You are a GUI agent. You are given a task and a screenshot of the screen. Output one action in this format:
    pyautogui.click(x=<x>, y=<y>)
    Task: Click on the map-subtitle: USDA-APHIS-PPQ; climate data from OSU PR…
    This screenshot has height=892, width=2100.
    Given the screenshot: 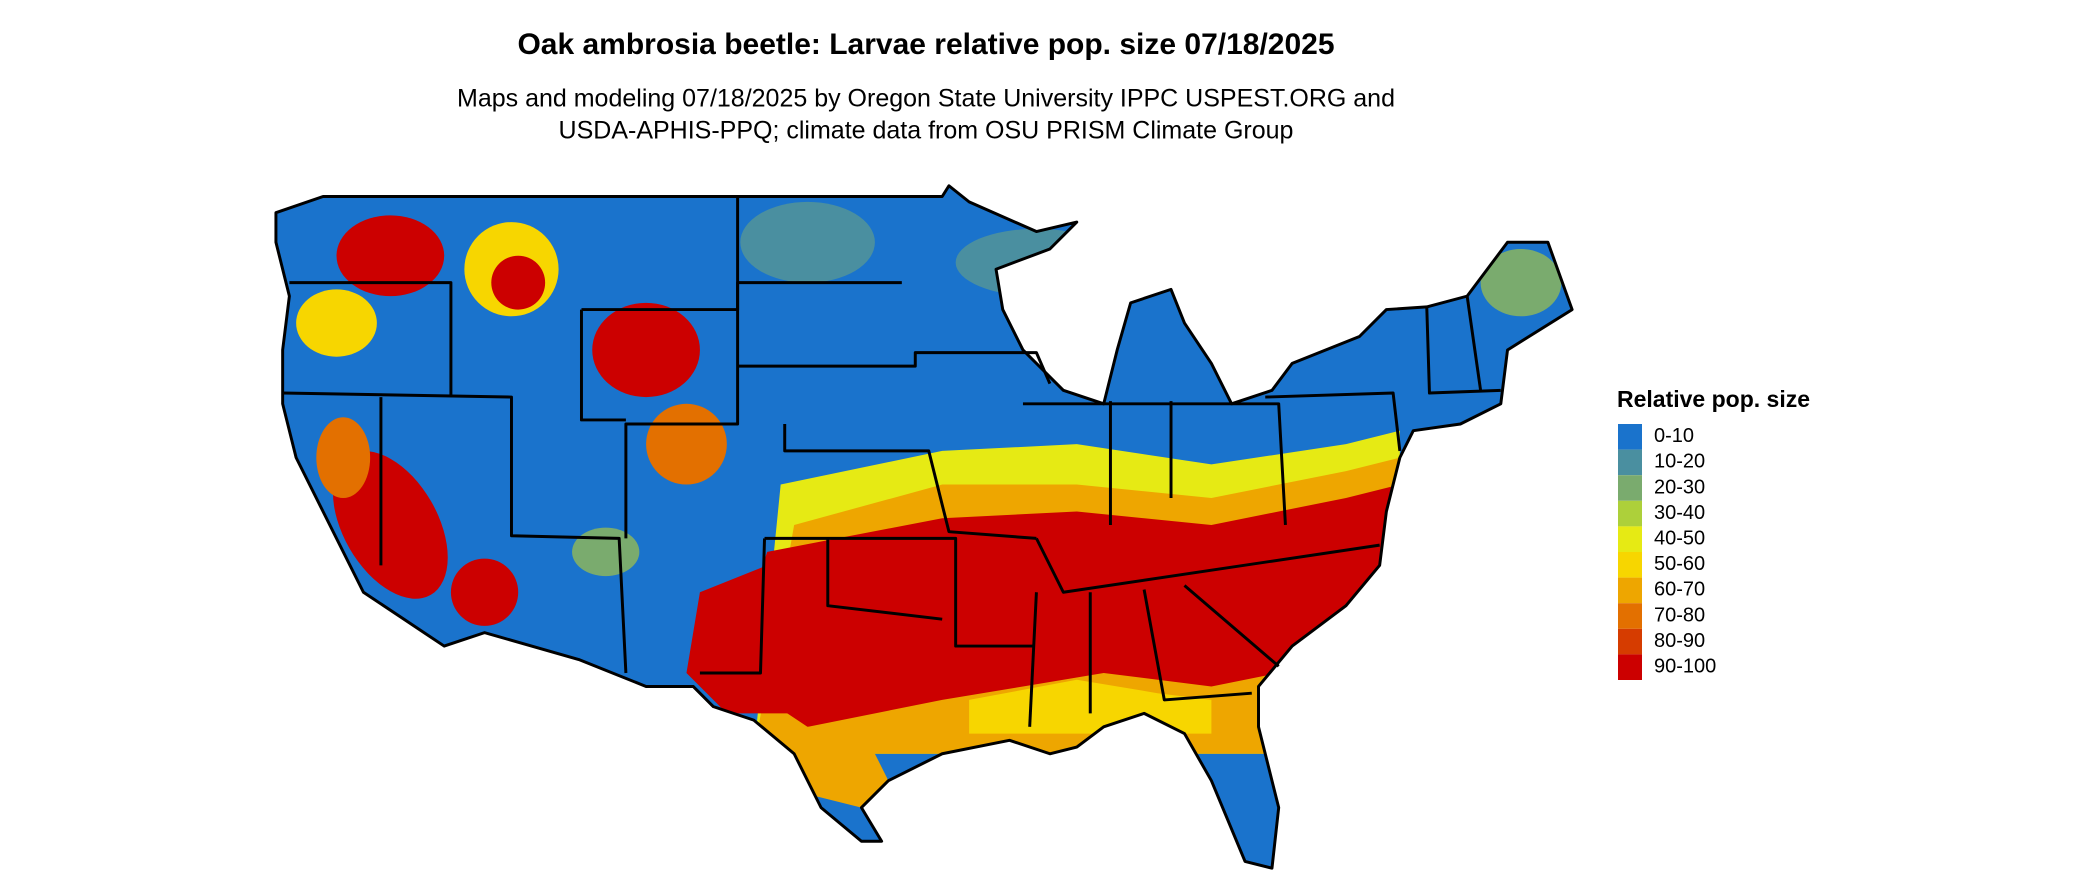 What is the action you would take?
    pyautogui.click(x=926, y=131)
    